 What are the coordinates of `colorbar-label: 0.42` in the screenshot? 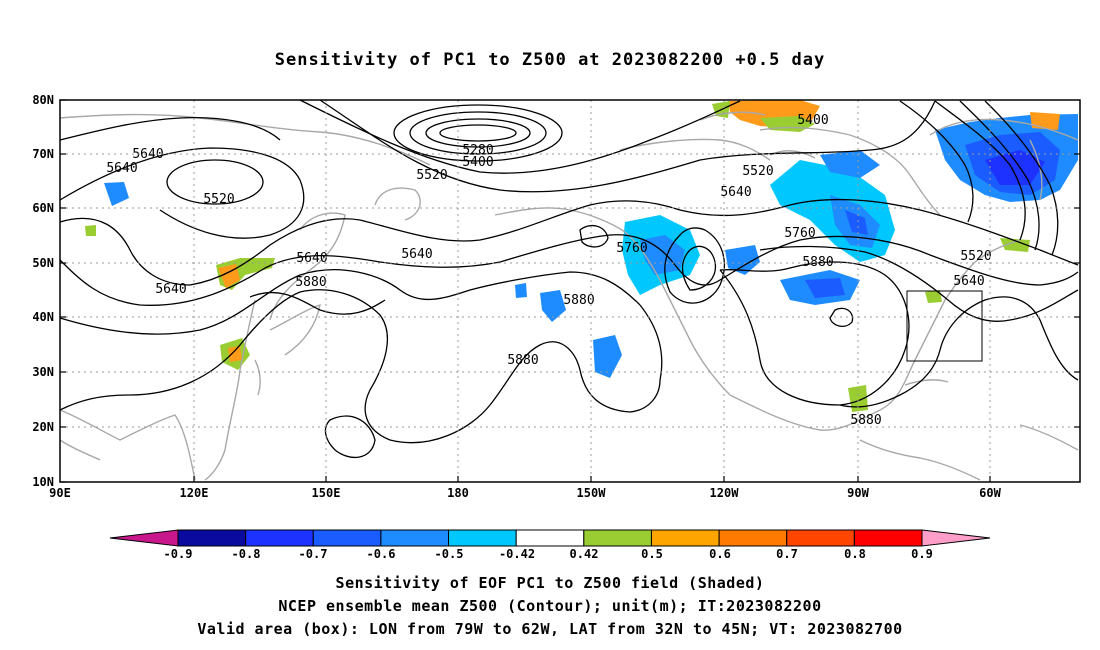 It's located at (584, 554).